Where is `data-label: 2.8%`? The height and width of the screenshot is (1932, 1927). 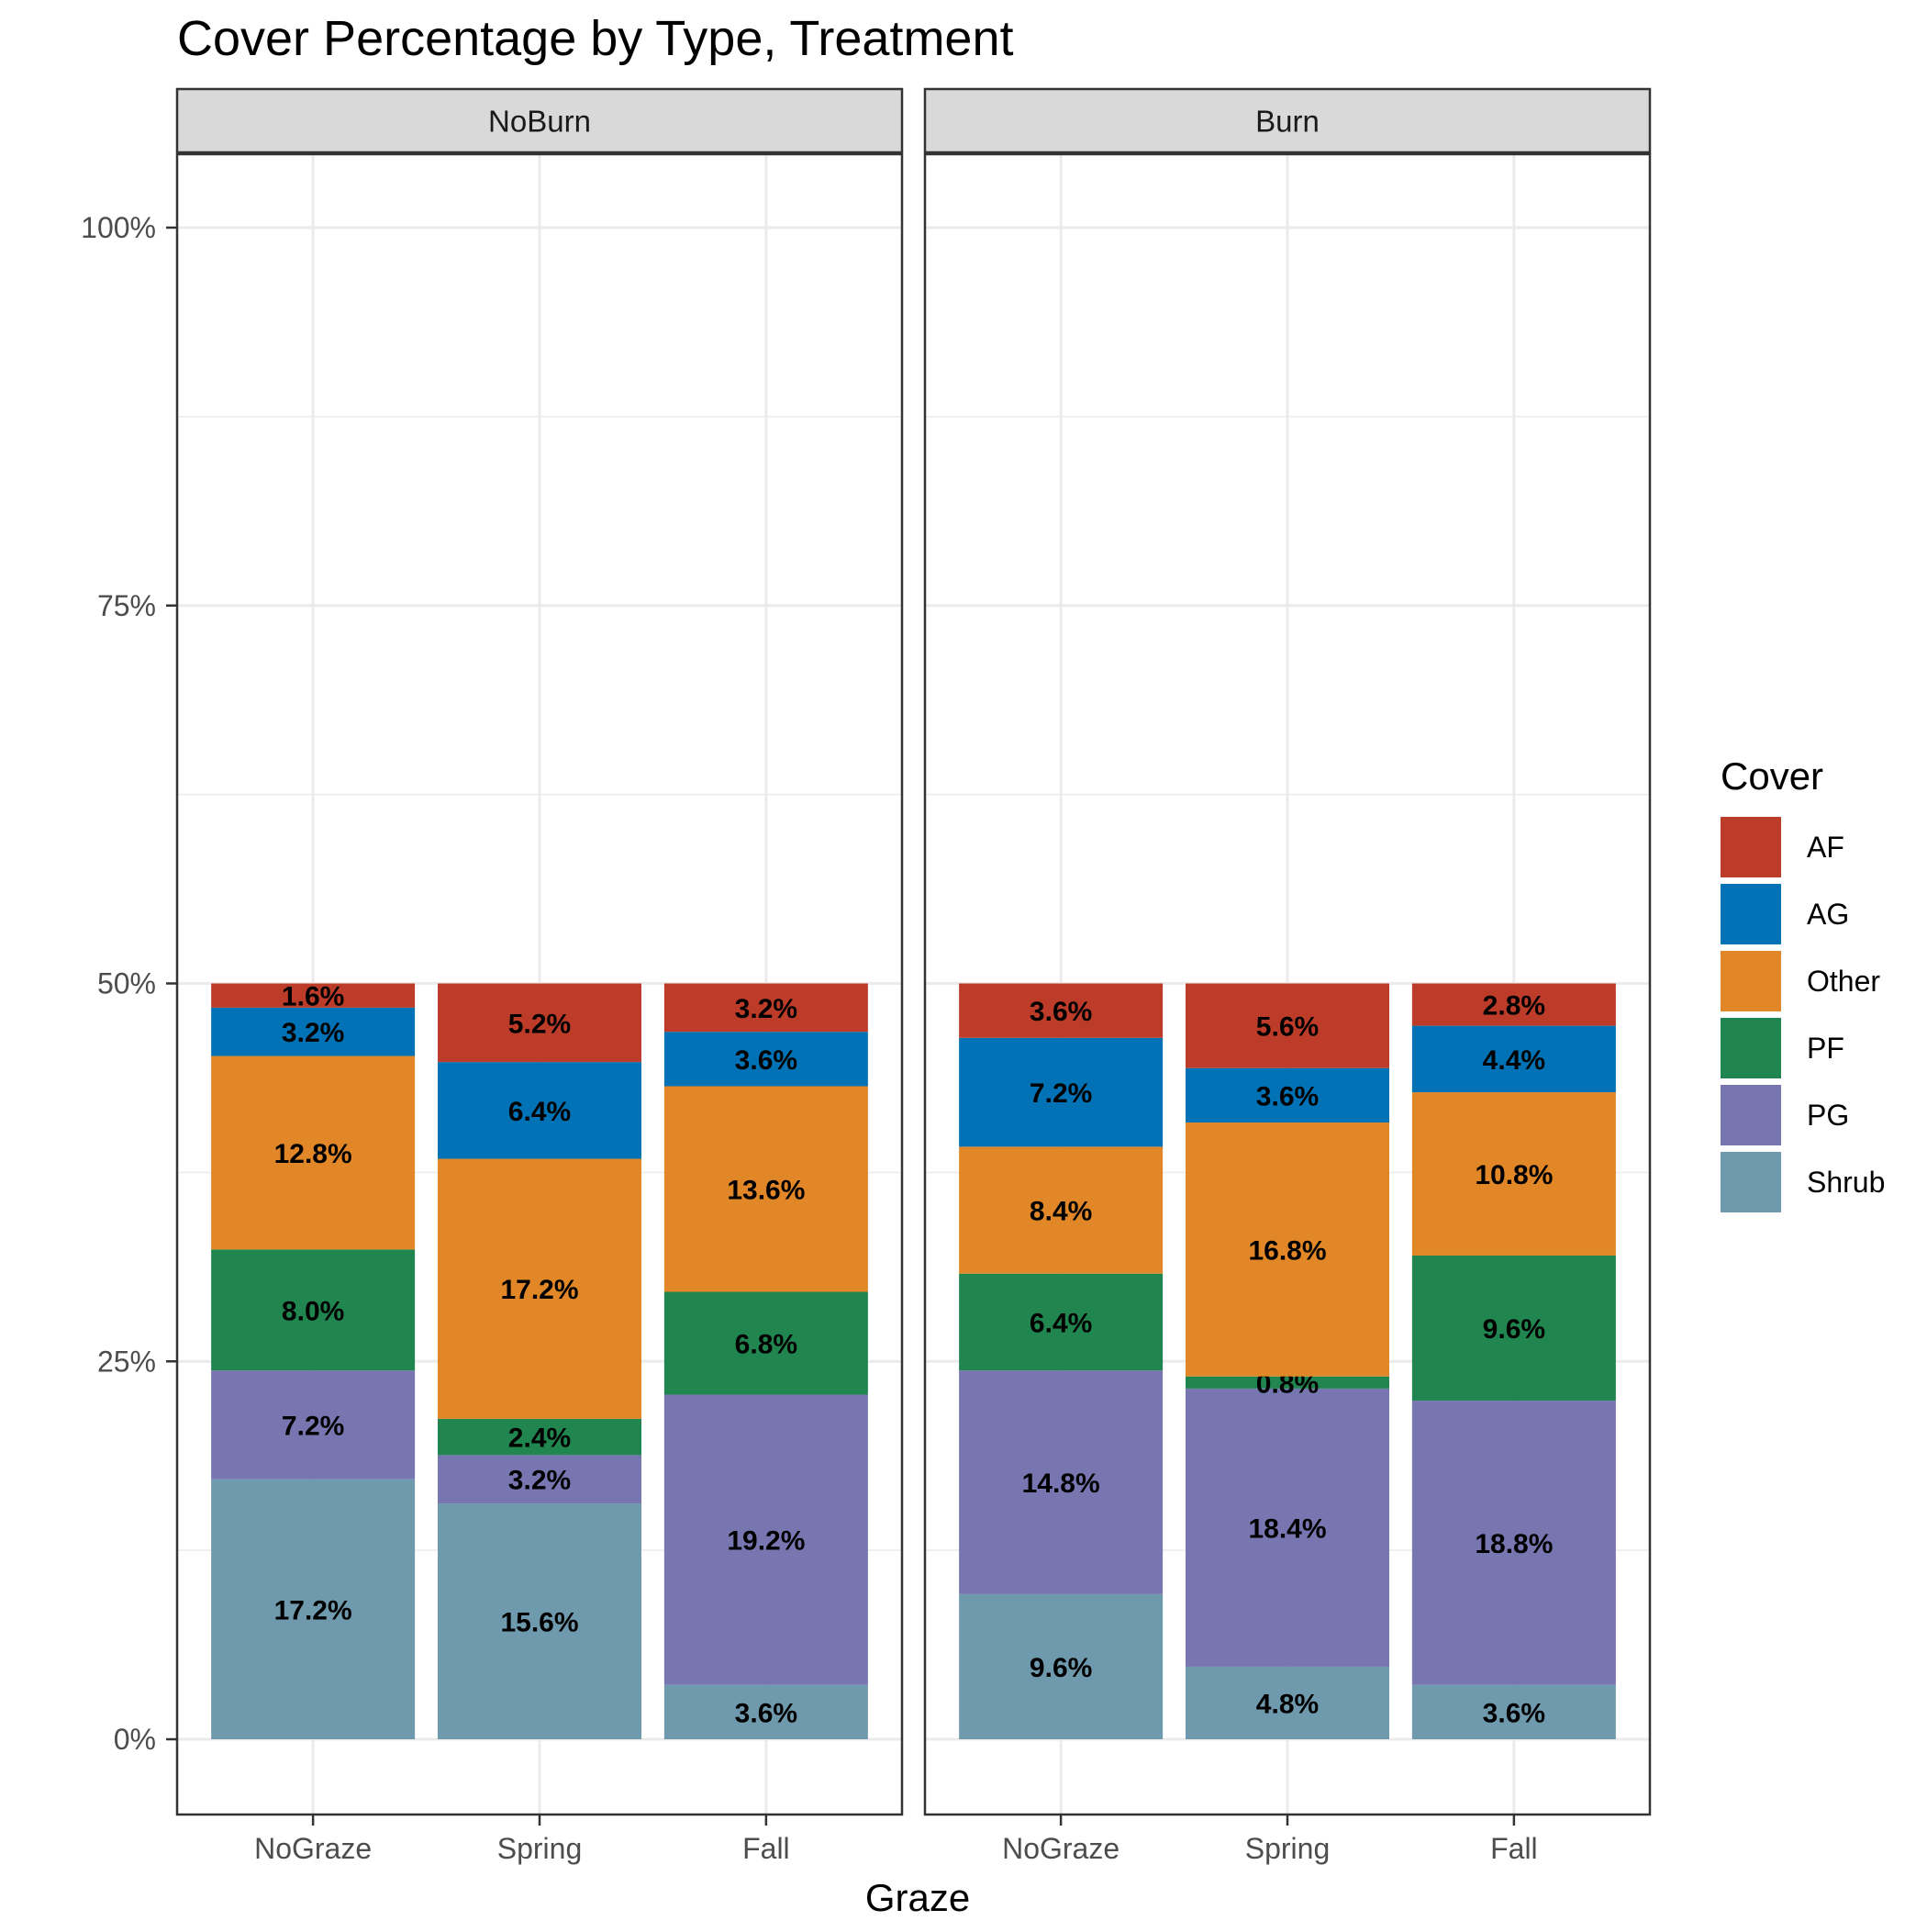
data-label: 2.8% is located at coordinates (1514, 1006).